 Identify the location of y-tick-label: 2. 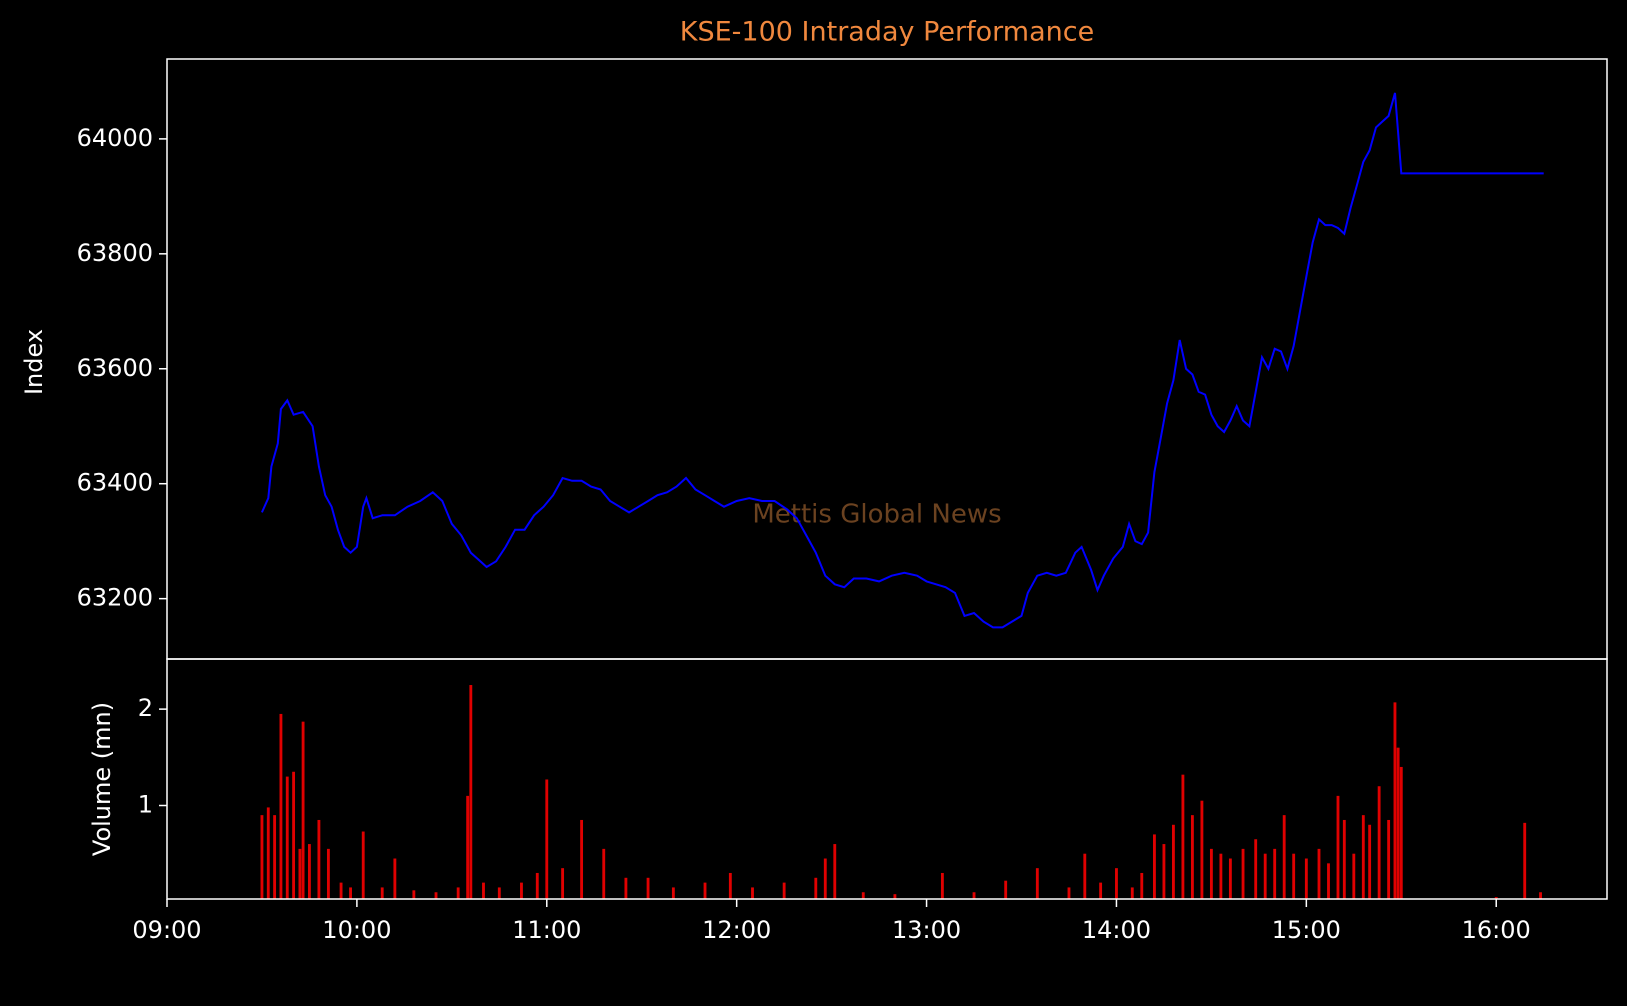
(145, 708).